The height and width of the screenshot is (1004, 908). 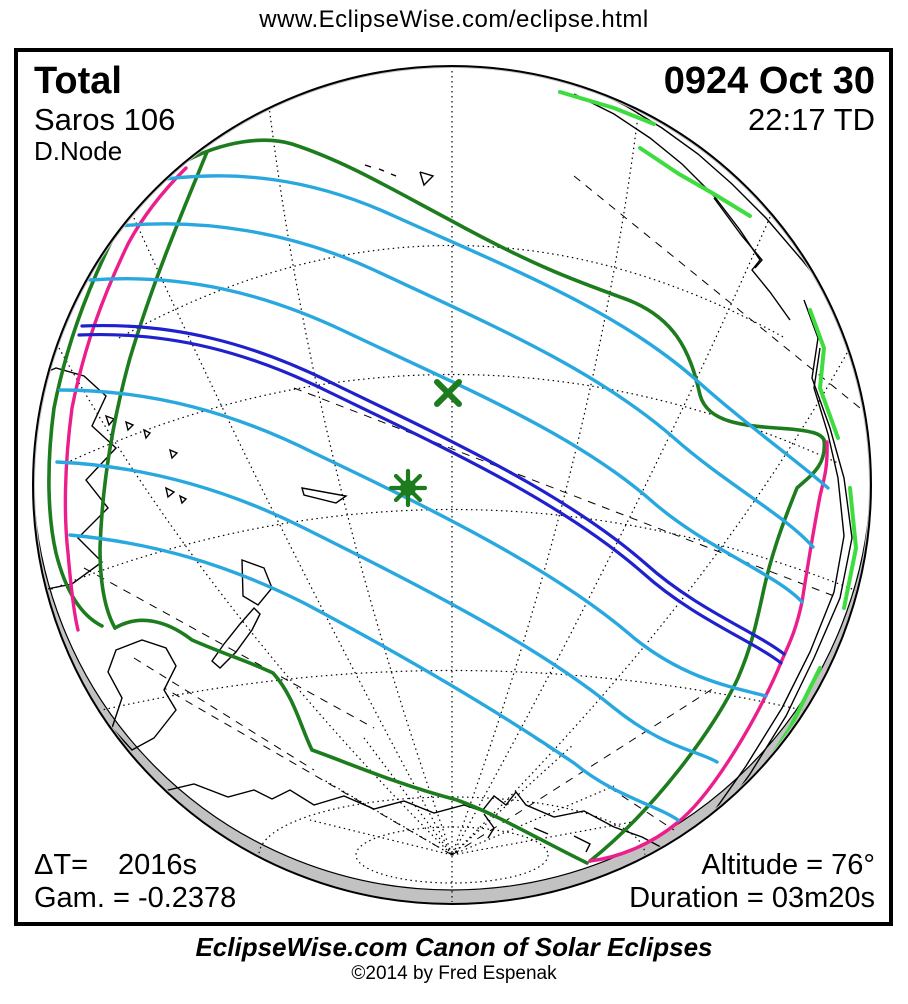 What do you see at coordinates (391, 824) in the screenshot?
I see `coast-antarctica` at bounding box center [391, 824].